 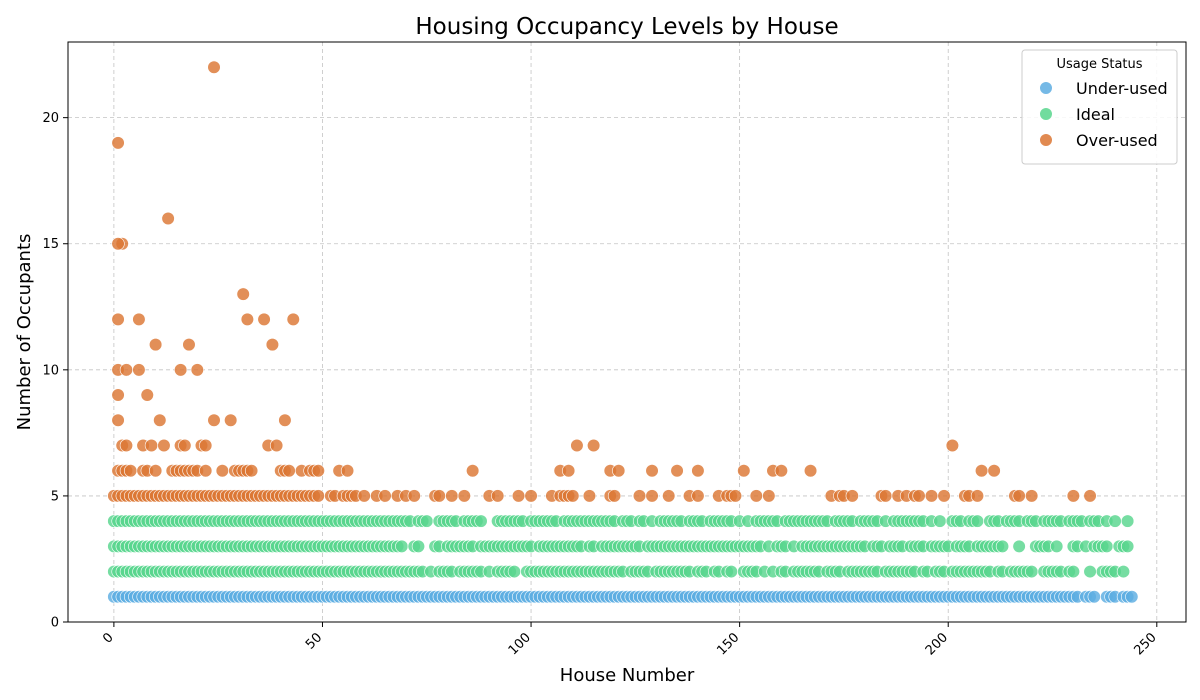 I want to click on x-axis-ticks: 0 50 100 150 200 250, so click(x=630, y=640).